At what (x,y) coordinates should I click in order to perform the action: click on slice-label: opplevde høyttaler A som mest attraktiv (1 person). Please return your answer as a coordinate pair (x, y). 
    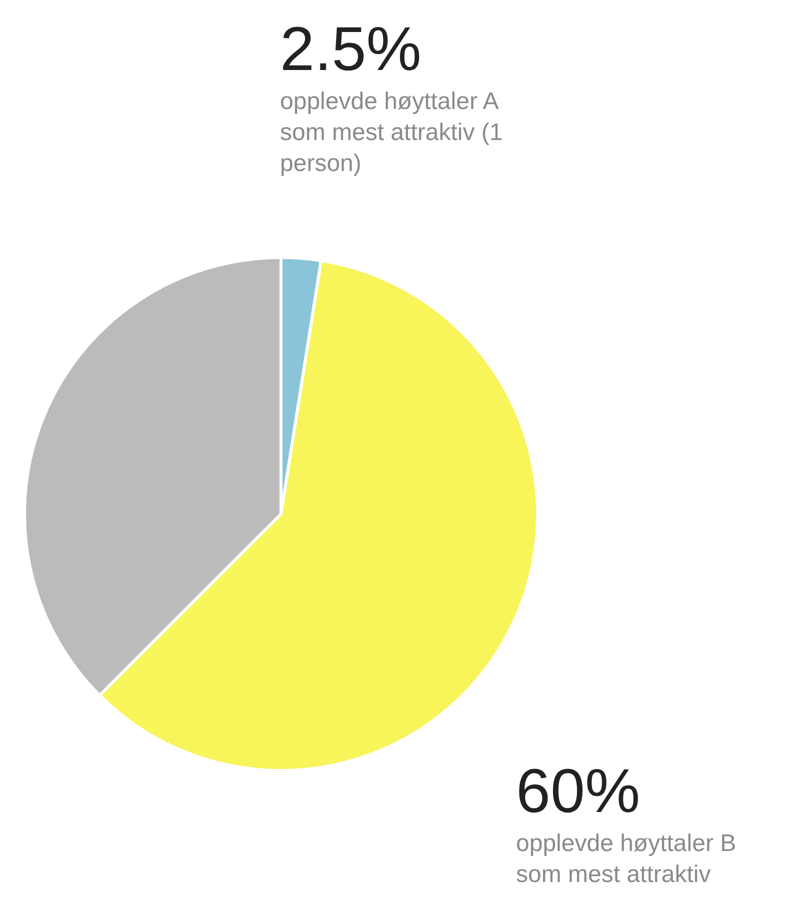
    Looking at the image, I should click on (392, 133).